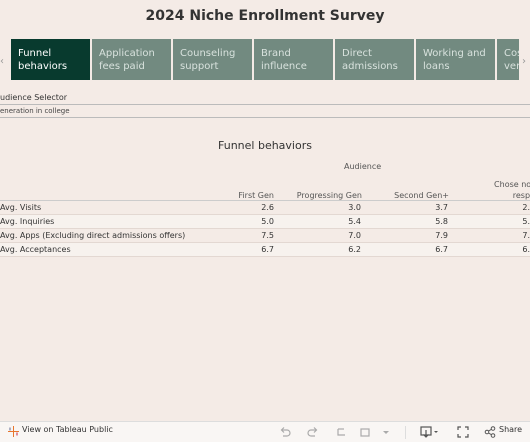 The image size is (530, 442). What do you see at coordinates (463, 432) in the screenshot?
I see `fullscreen-icon` at bounding box center [463, 432].